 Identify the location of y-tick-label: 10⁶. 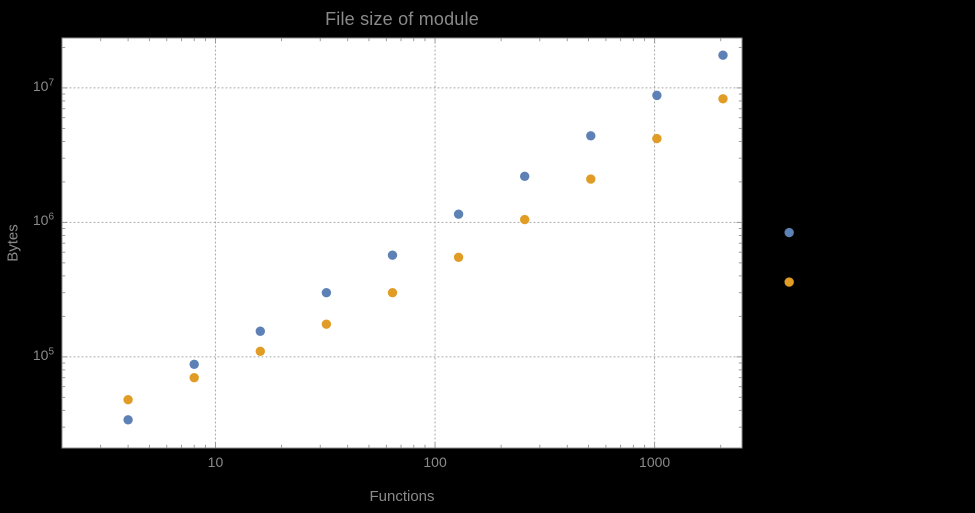
(43, 220).